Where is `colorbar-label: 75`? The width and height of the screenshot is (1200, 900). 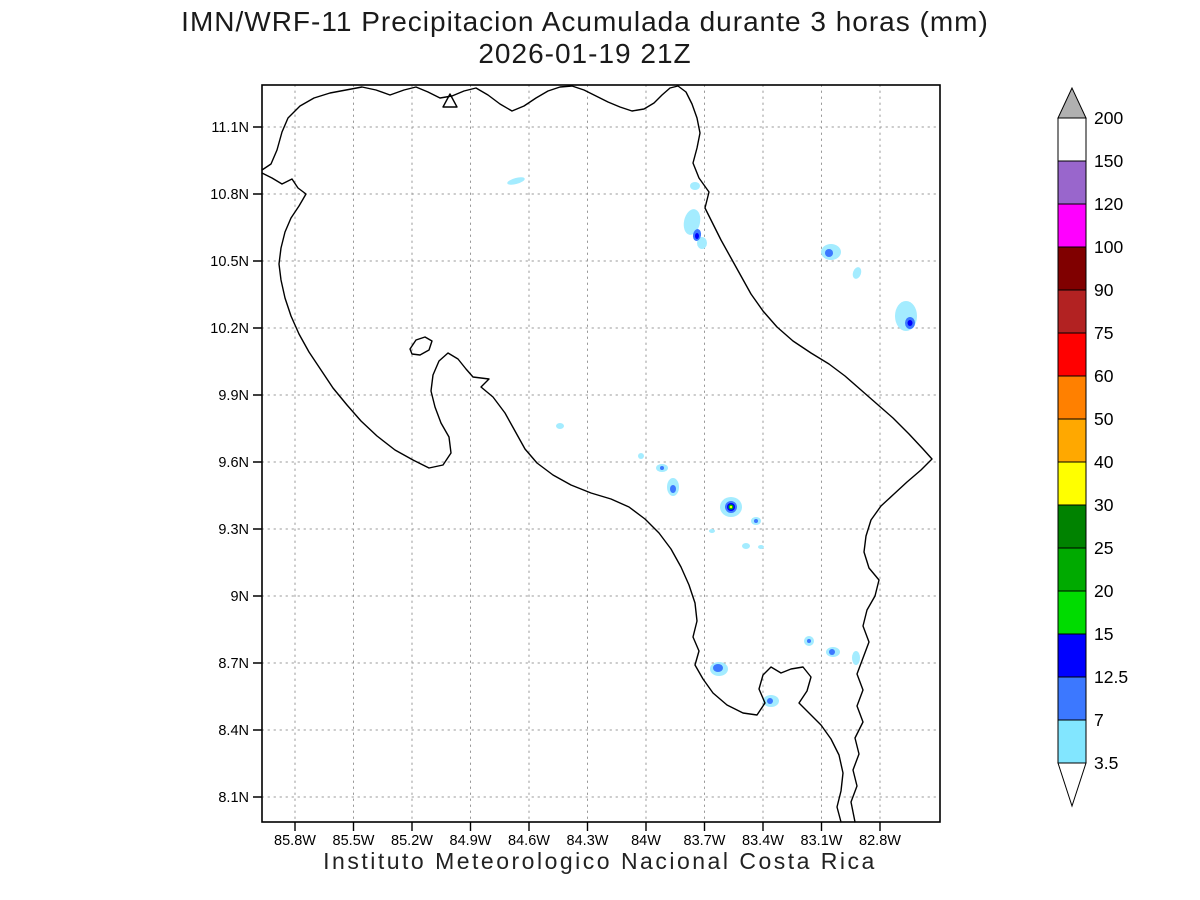
colorbar-label: 75 is located at coordinates (1103, 333).